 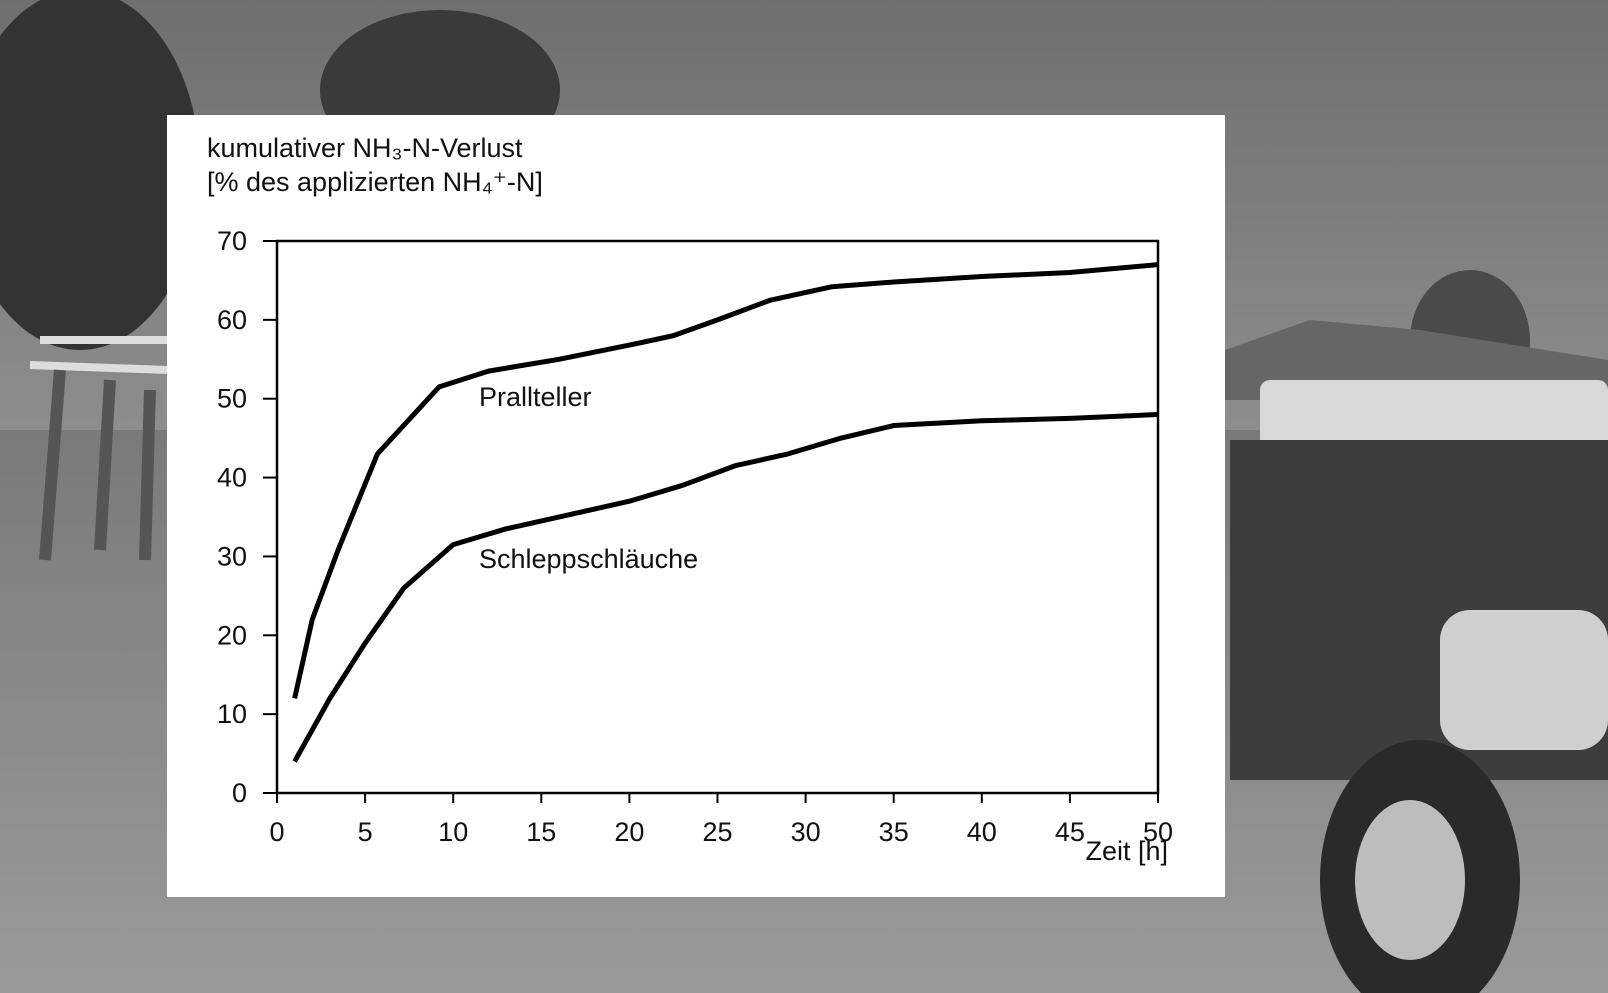 What do you see at coordinates (232, 241) in the screenshot?
I see `y-tick-label: 70` at bounding box center [232, 241].